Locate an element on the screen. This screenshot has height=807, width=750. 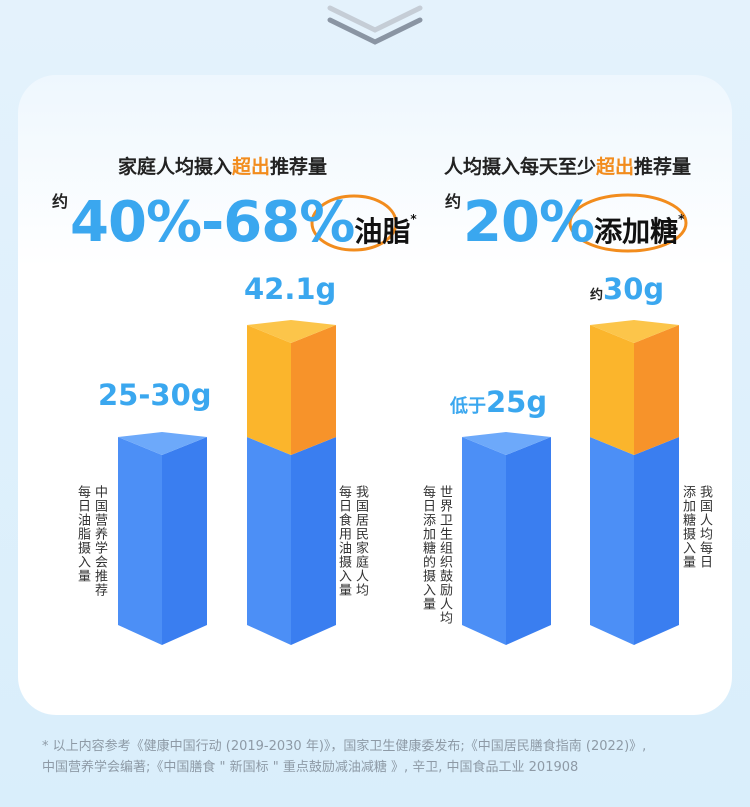
figure: 20% is located at coordinates (529, 222).